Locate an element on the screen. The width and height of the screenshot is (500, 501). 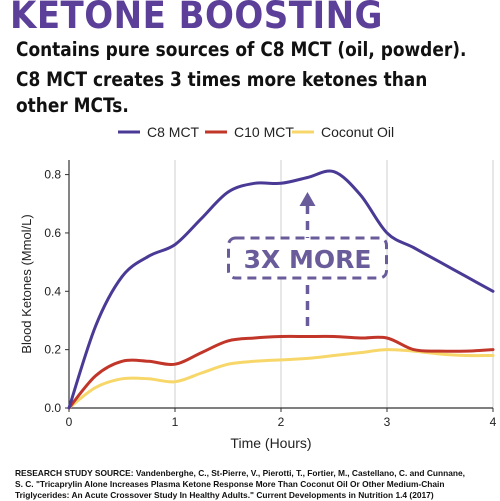
x-tick-label: 4 is located at coordinates (493, 422).